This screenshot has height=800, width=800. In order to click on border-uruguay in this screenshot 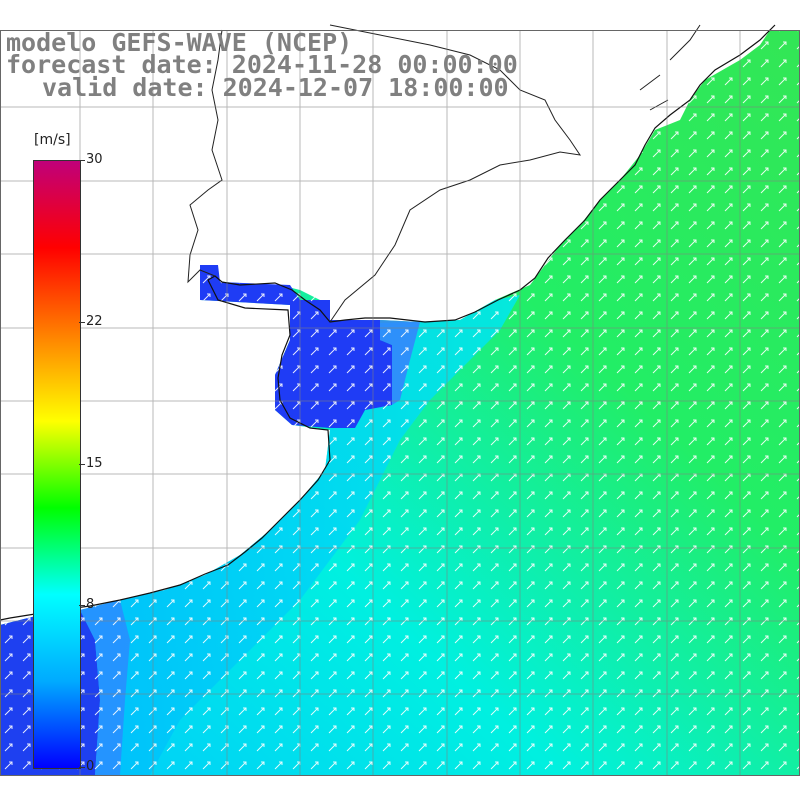, I will do `click(455, 173)`.